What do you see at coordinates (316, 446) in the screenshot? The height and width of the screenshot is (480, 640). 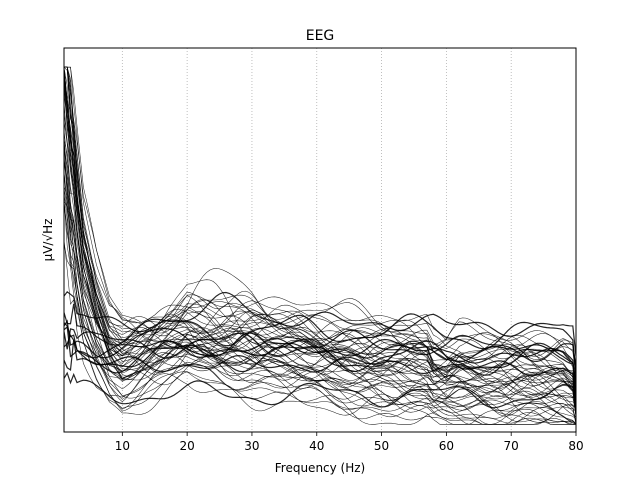 I see `x-tick-label: 40` at bounding box center [316, 446].